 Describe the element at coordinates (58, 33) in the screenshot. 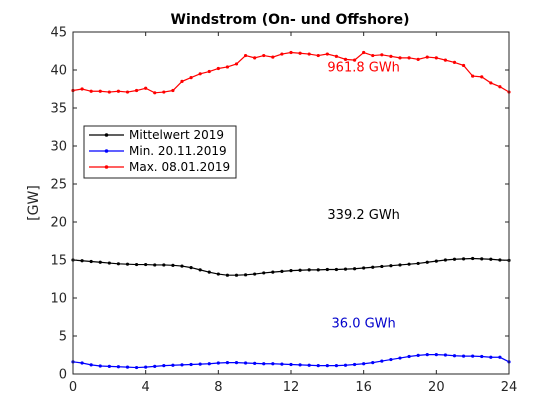

I see `y-tick-label: 45` at that location.